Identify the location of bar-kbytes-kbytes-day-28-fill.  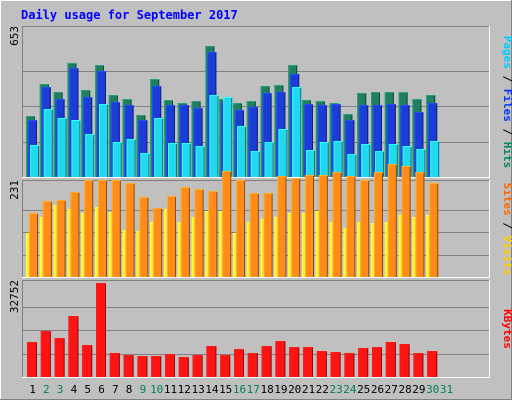
(404, 360).